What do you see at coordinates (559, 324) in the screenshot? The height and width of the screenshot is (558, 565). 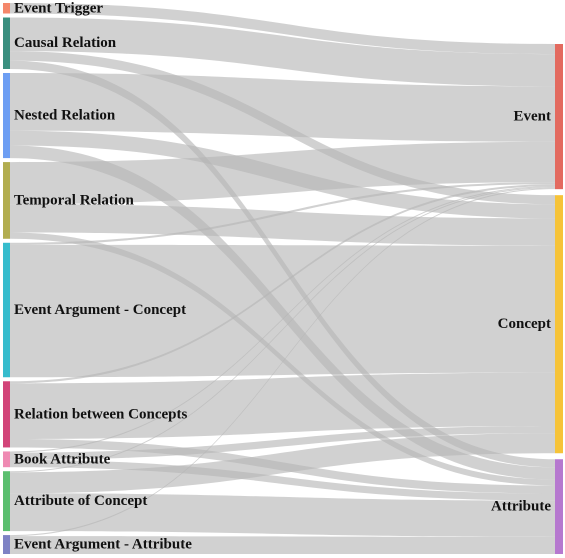 I see `target-node-concept` at bounding box center [559, 324].